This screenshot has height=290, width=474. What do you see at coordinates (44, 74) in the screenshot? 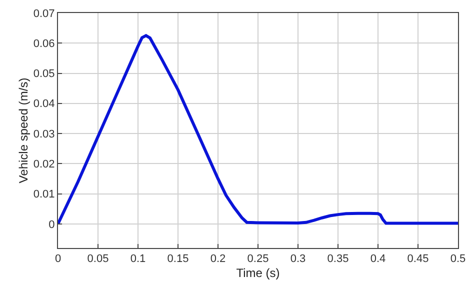
I see `y-tick-label: 0.05` at bounding box center [44, 74].